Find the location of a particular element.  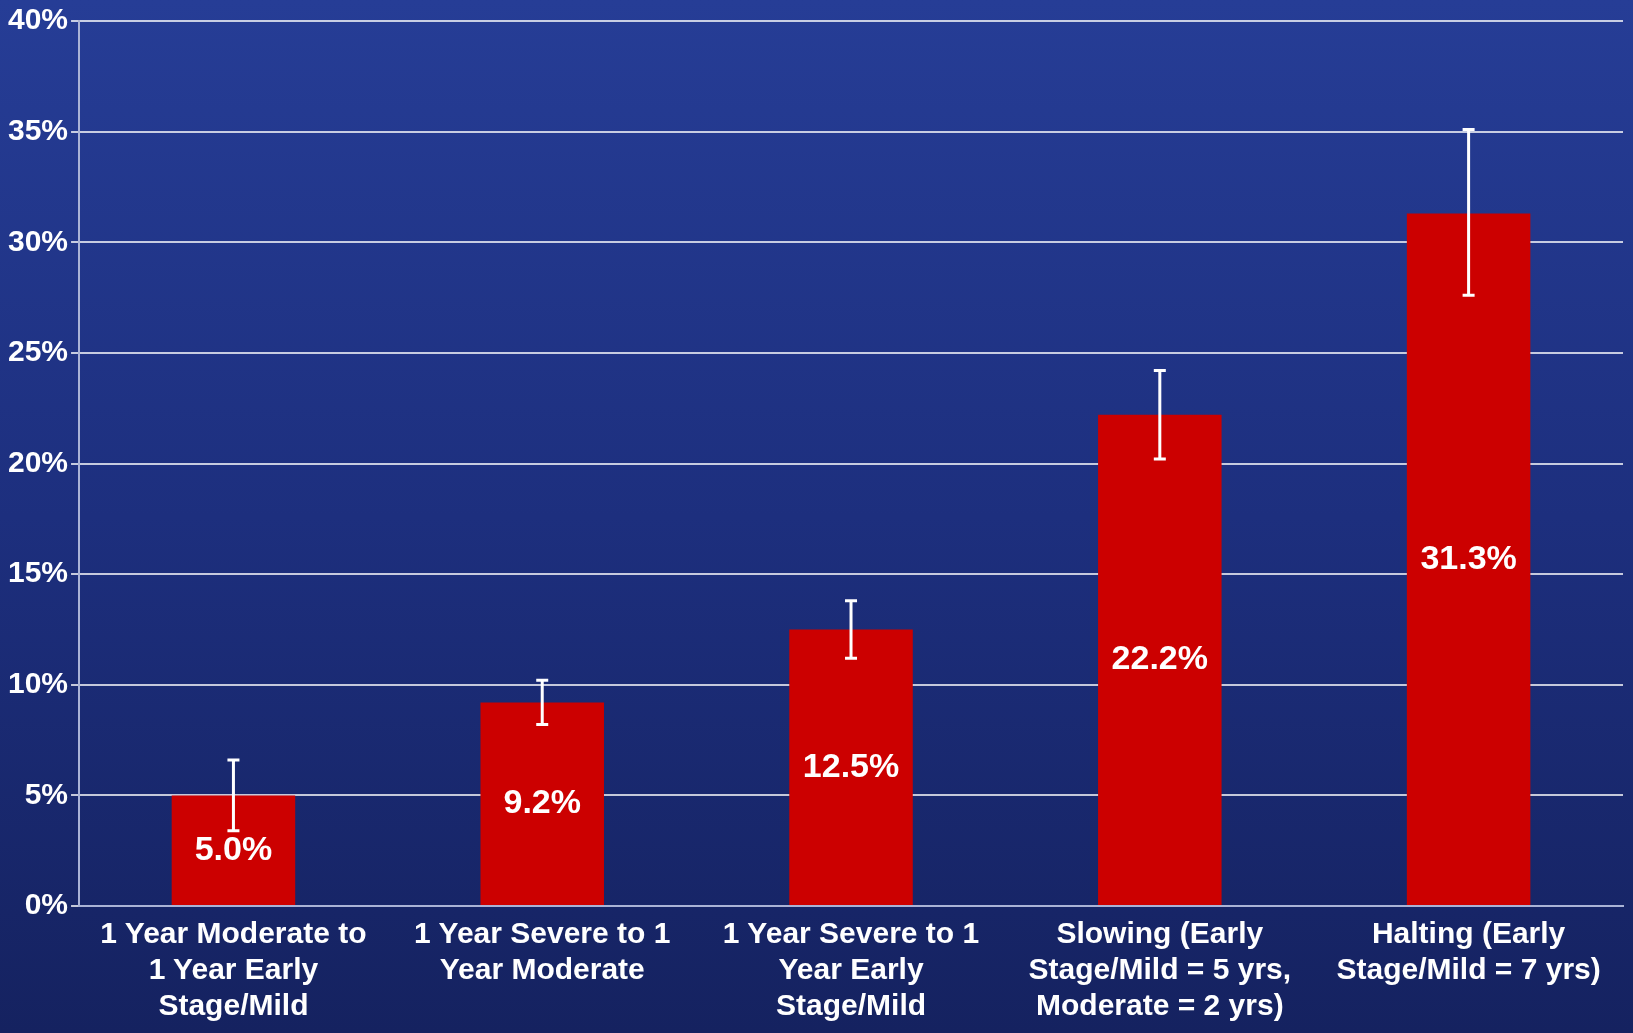

x-tick-label: Halting (Early Stage/Mild = 7 yrs) is located at coordinates (1468, 951).